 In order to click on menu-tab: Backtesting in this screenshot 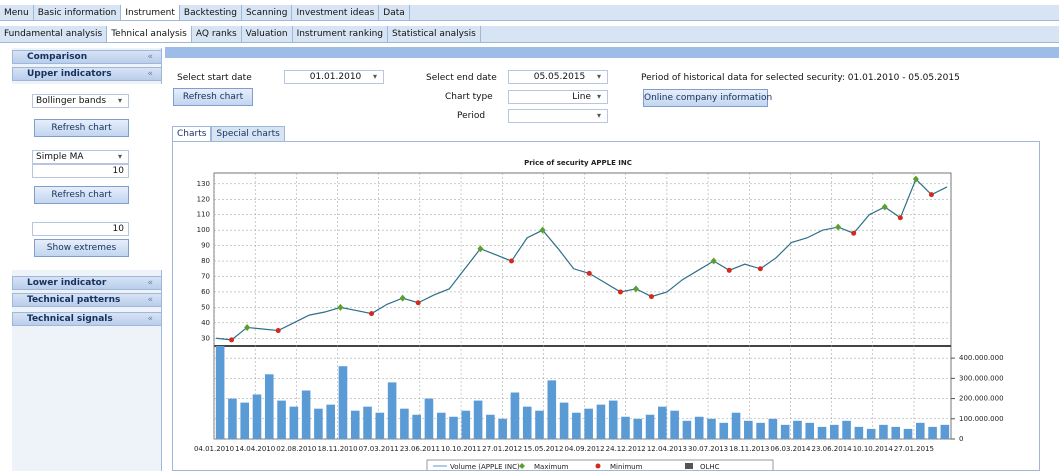, I will do `click(211, 12)`.